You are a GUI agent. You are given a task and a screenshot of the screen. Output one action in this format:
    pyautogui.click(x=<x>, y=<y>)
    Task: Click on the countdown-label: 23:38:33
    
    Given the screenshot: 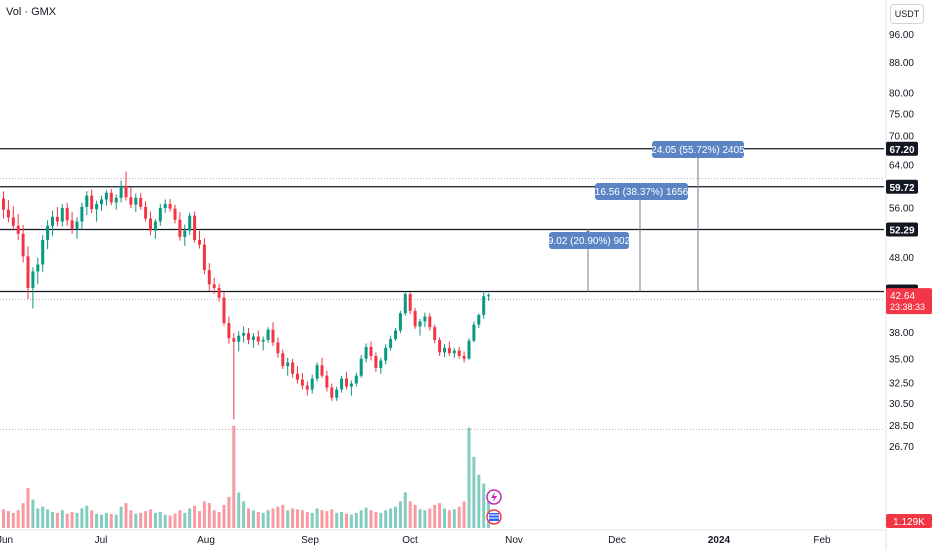 What is the action you would take?
    pyautogui.click(x=907, y=307)
    